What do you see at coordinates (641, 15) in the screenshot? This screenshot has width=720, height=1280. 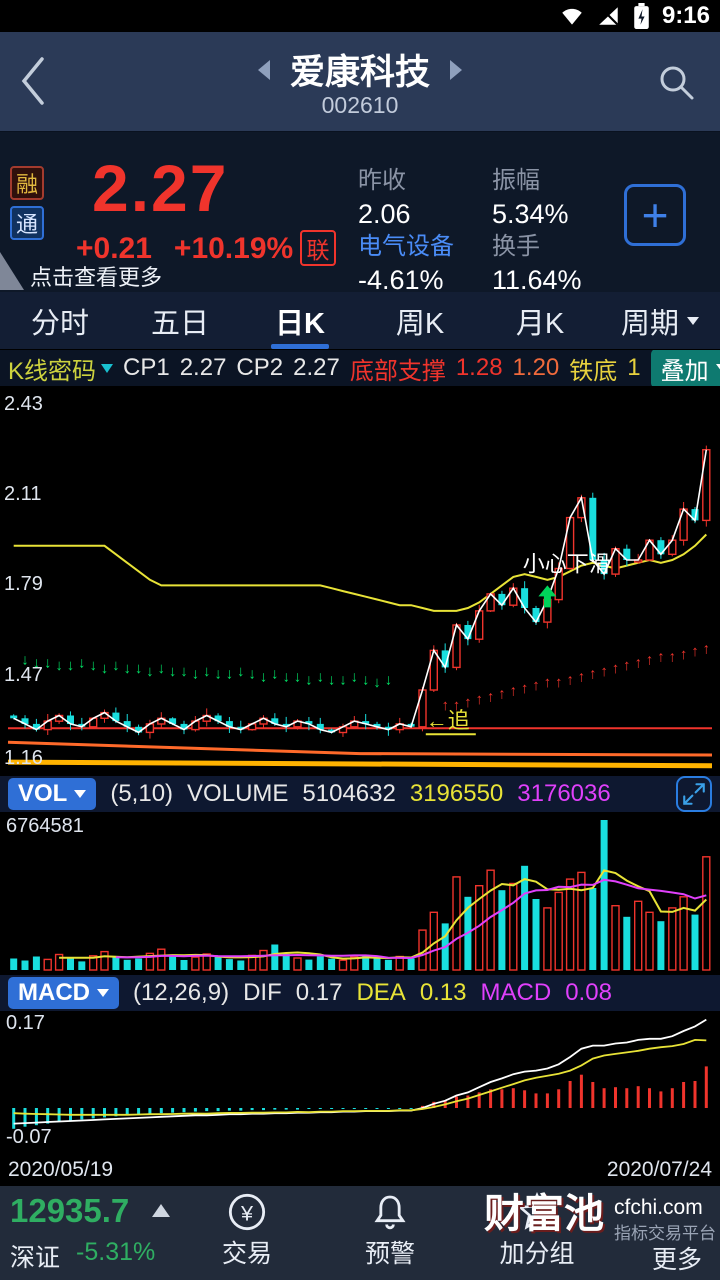 I see `battery-icon` at bounding box center [641, 15].